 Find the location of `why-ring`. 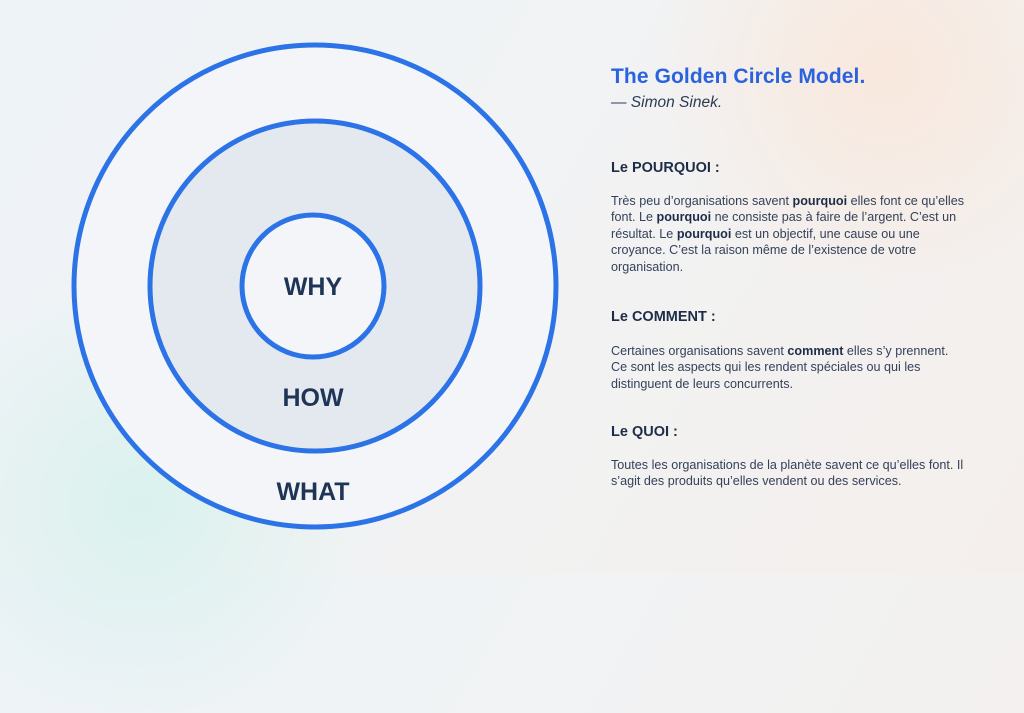

why-ring is located at coordinates (313, 286).